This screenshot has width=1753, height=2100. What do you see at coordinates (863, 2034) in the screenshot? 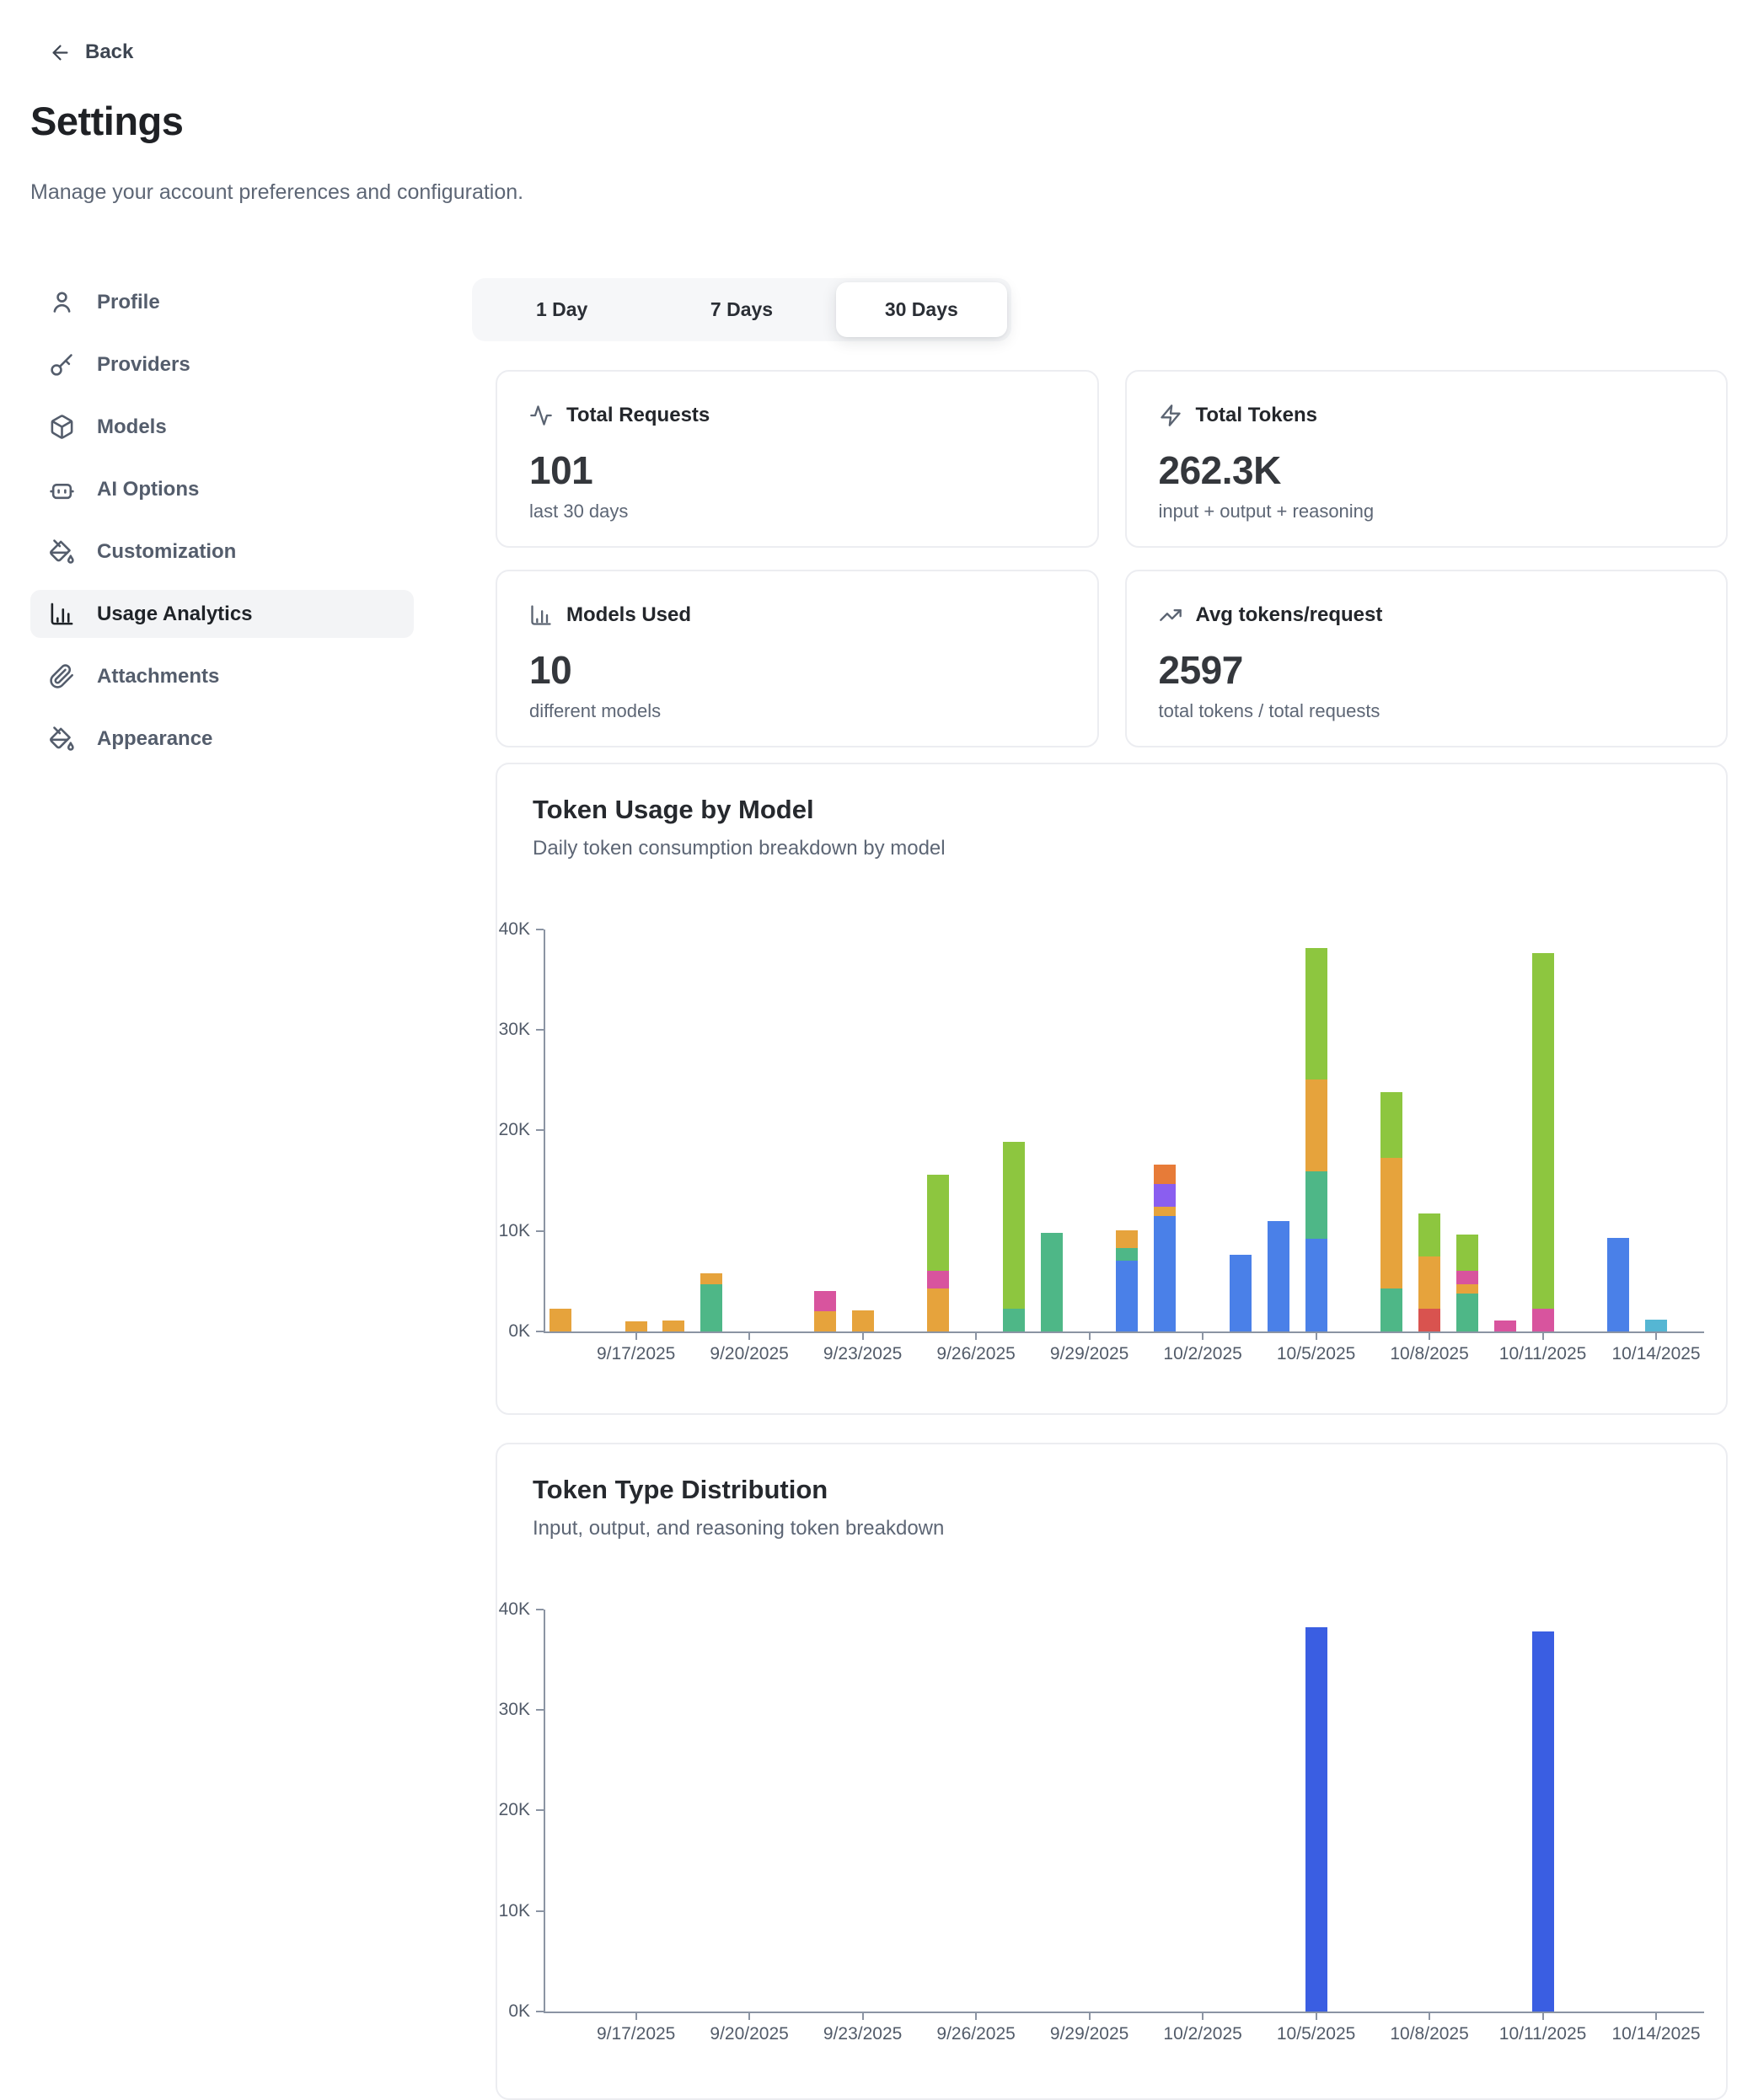
I see `x-tick-label: 9/23/2025` at bounding box center [863, 2034].